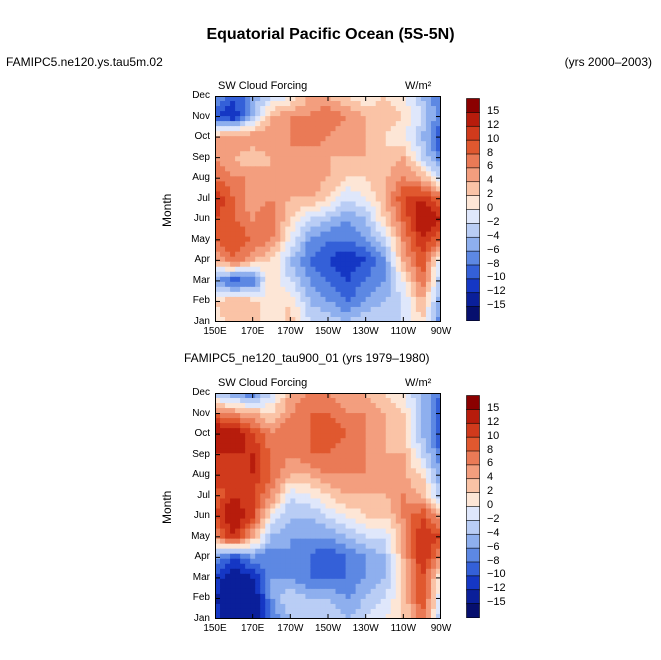 The width and height of the screenshot is (661, 660). I want to click on y-tick-label: Jul, so click(203, 198).